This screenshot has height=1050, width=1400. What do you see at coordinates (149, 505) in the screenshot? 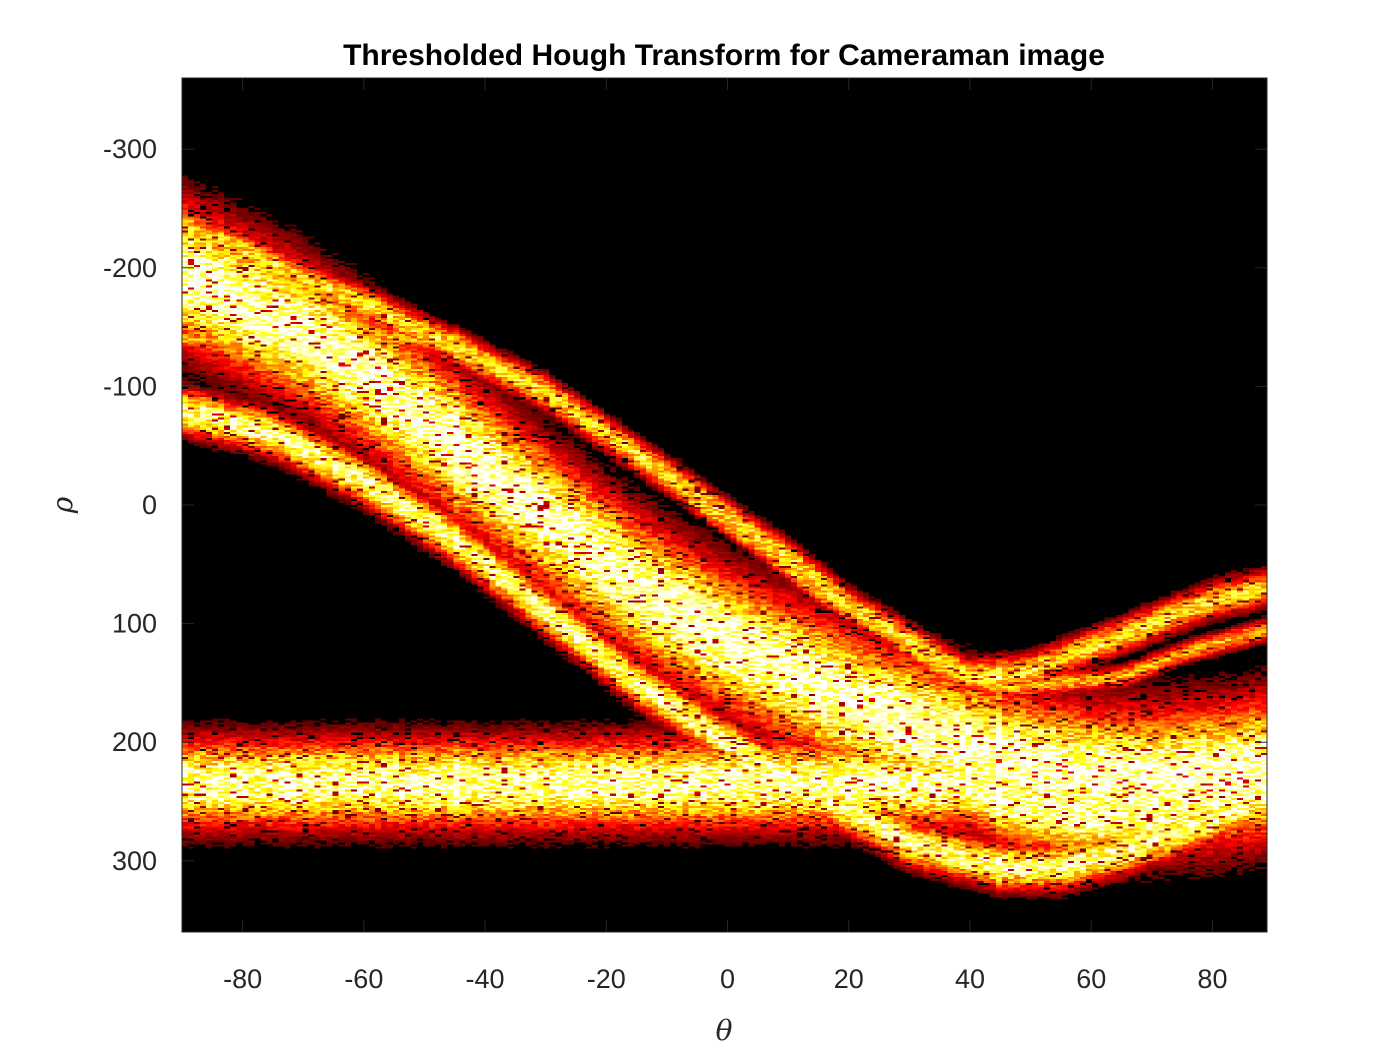
I see `y-tick-label: 0` at bounding box center [149, 505].